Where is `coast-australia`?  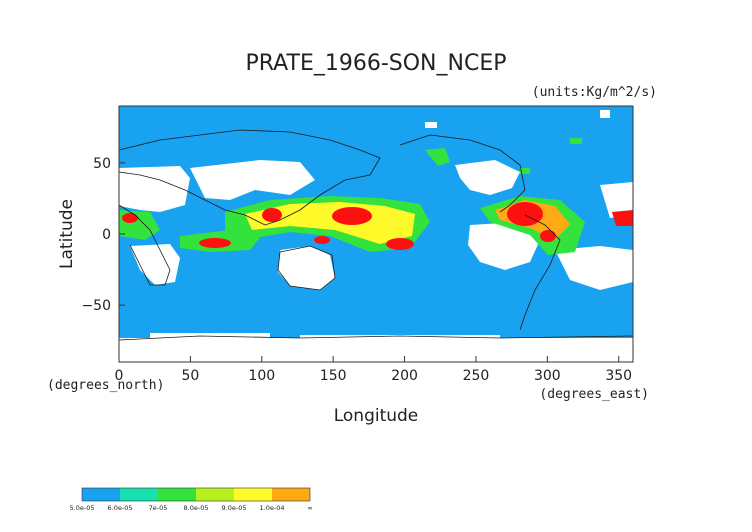 coast-australia is located at coordinates (306, 268).